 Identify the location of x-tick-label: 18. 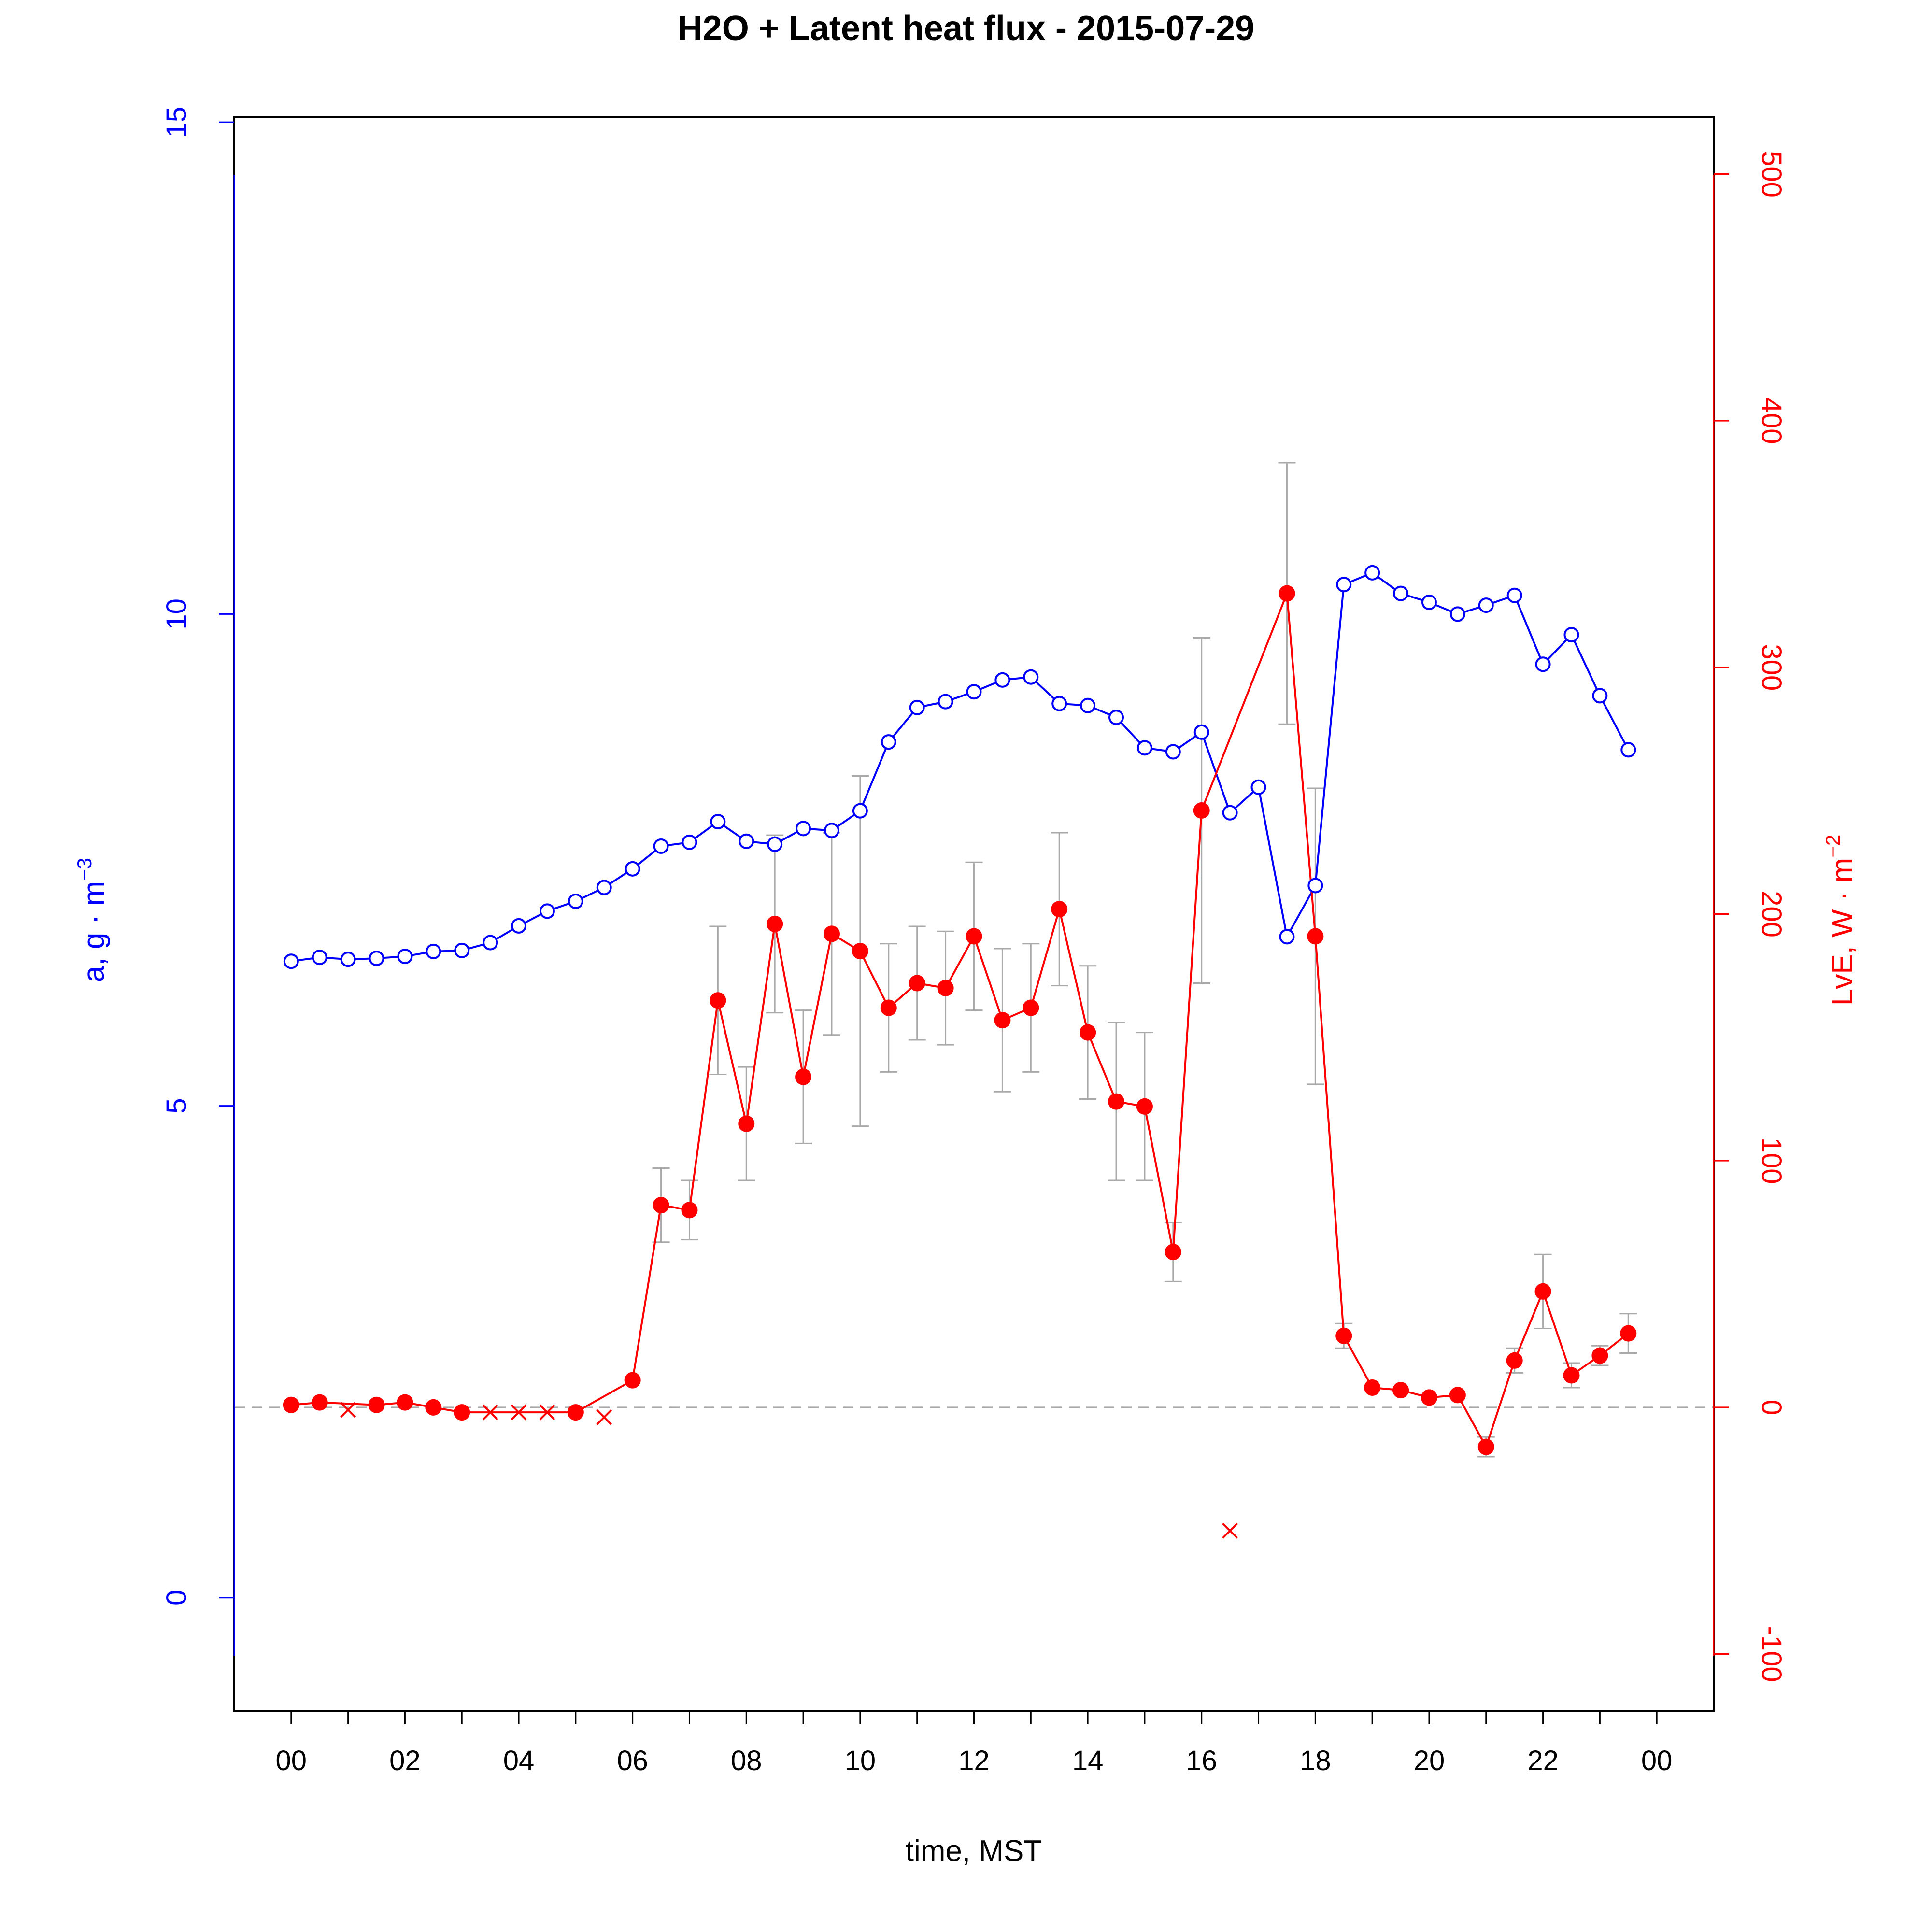
(1315, 1760).